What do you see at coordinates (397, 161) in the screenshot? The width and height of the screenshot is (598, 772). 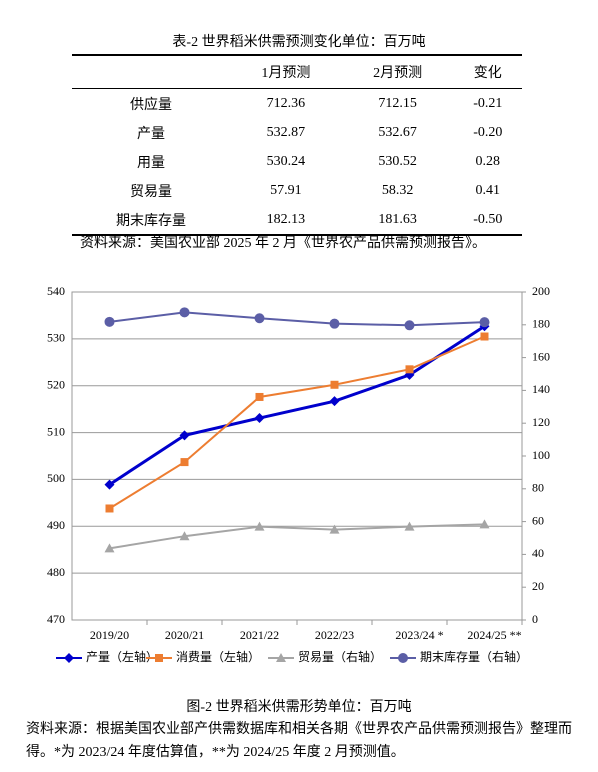 I see `cell: 530.52` at bounding box center [397, 161].